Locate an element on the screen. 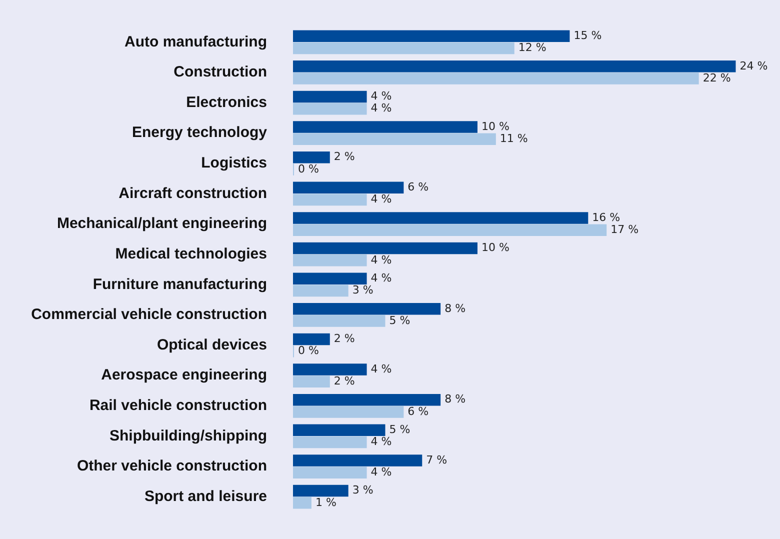 The width and height of the screenshot is (780, 539). data-label: 16 % is located at coordinates (606, 217).